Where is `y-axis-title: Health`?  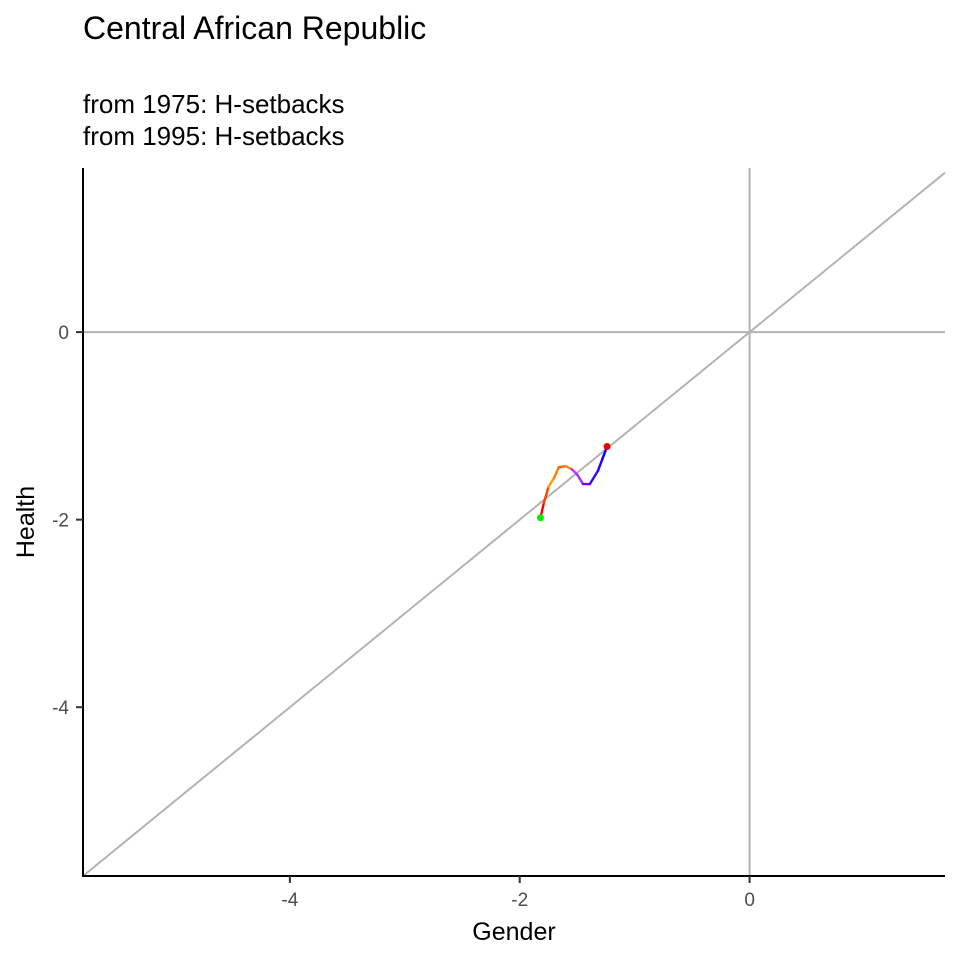
y-axis-title: Health is located at coordinates (26, 522).